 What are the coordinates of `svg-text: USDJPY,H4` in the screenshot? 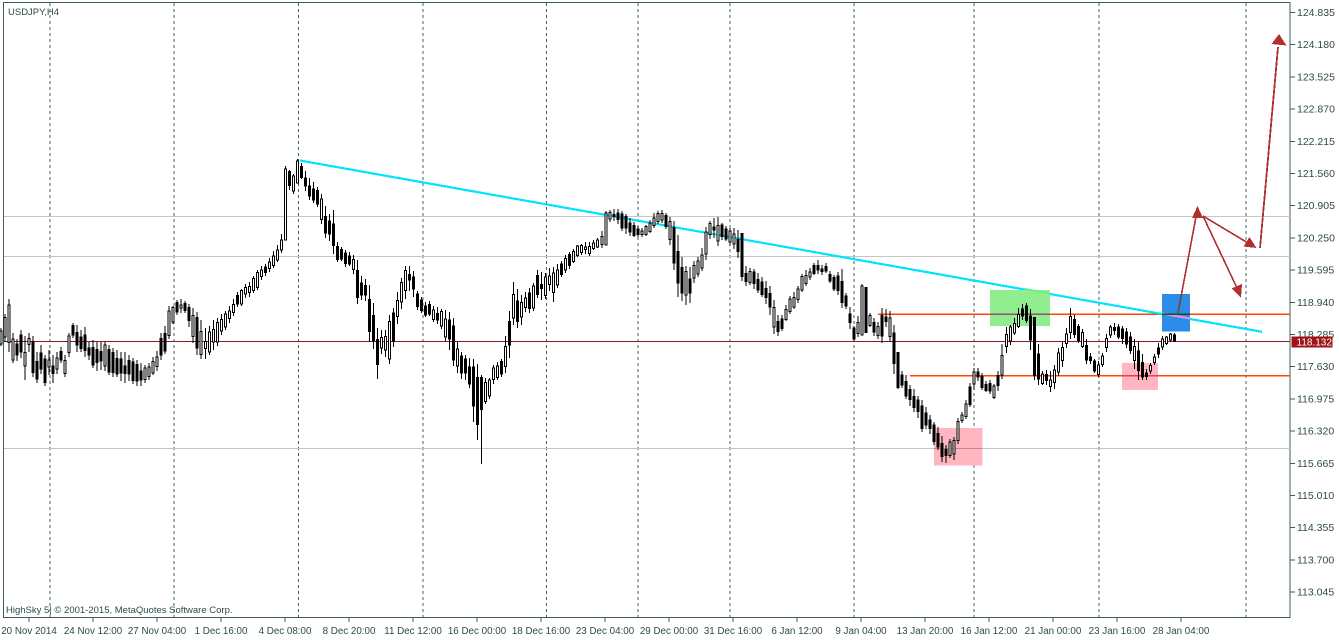 It's located at (33, 12).